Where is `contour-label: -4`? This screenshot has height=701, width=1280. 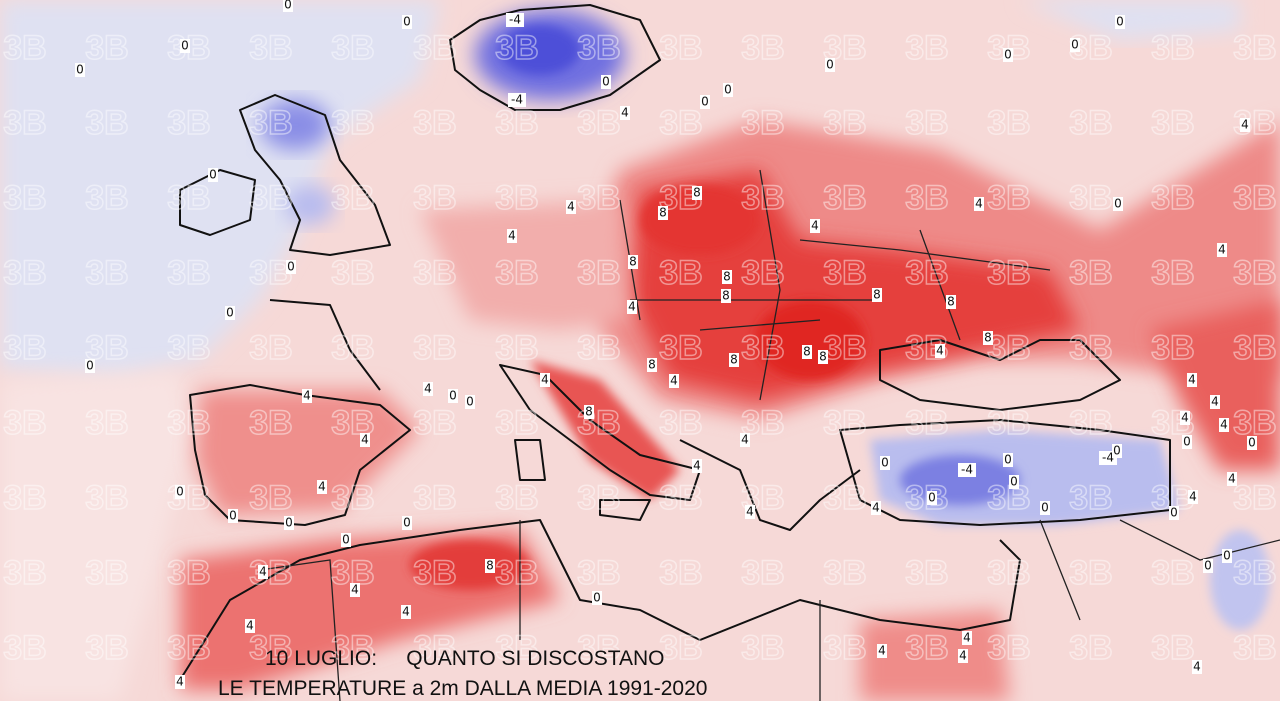 contour-label: -4 is located at coordinates (515, 20).